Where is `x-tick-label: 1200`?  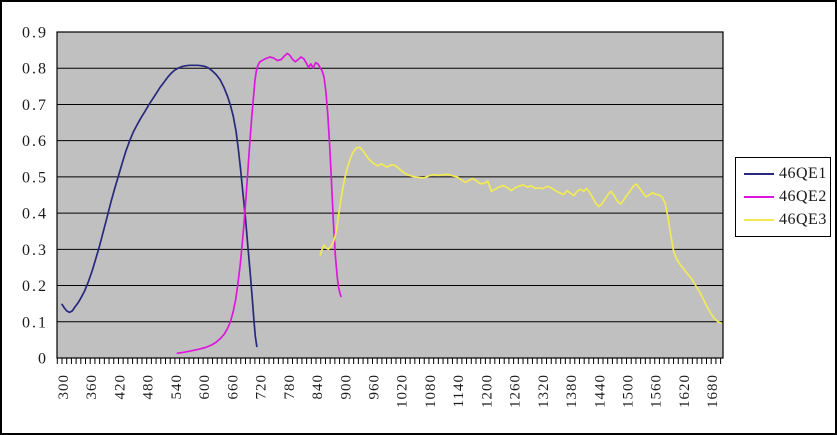
x-tick-label: 1200 is located at coordinates (487, 391).